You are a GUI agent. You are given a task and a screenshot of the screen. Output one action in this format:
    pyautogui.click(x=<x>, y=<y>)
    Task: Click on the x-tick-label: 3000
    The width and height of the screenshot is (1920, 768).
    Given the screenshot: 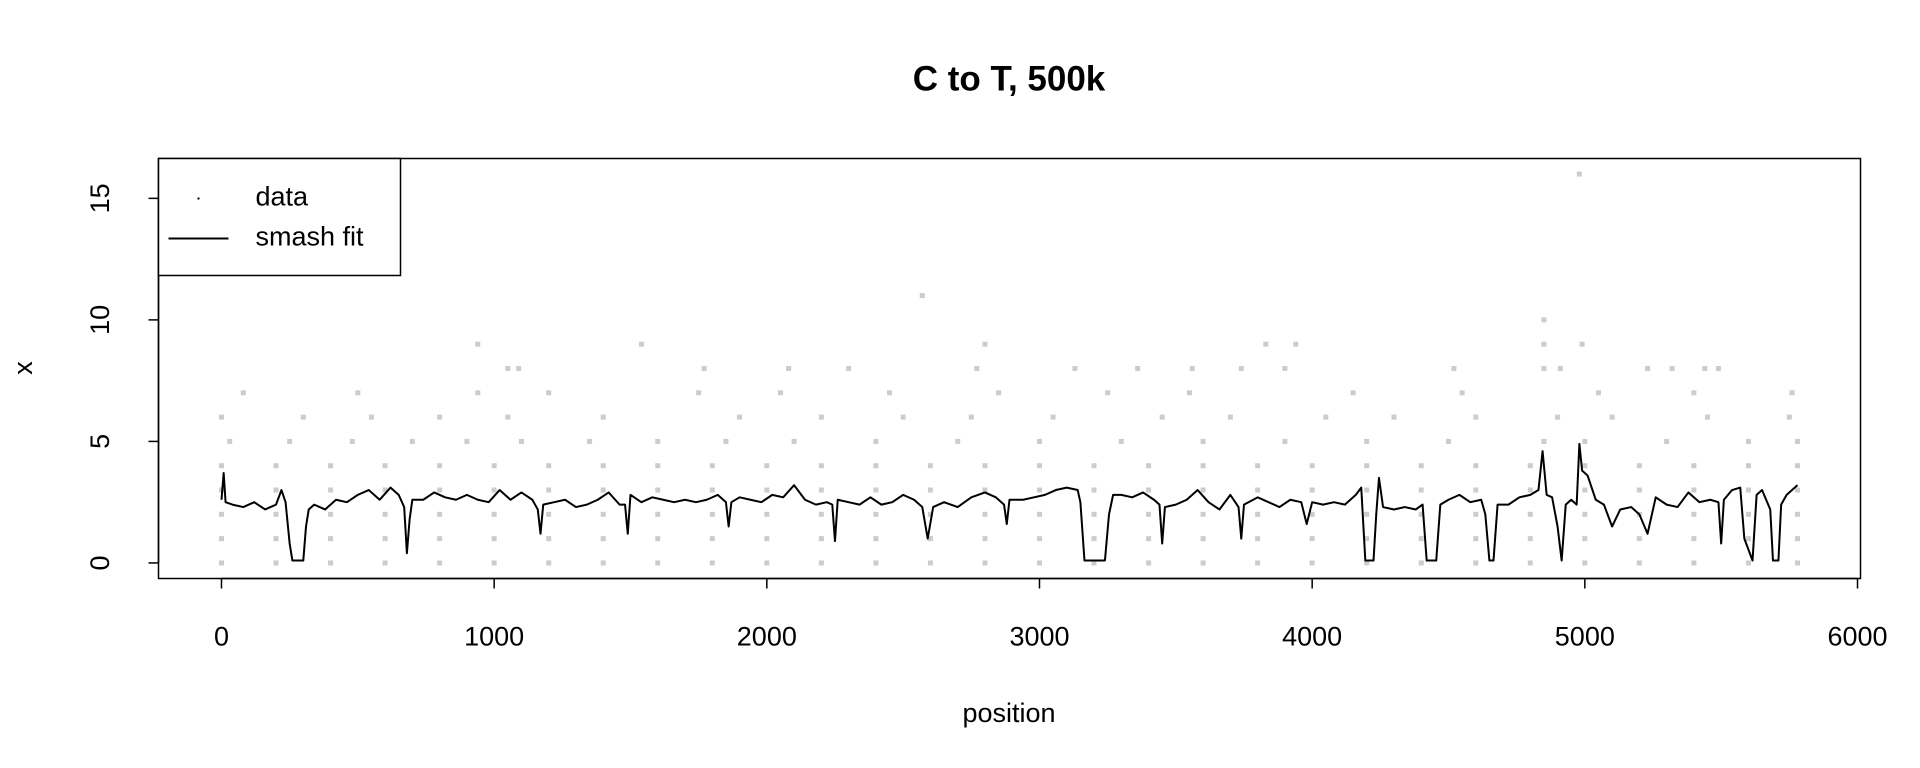 What is the action you would take?
    pyautogui.click(x=1039, y=637)
    